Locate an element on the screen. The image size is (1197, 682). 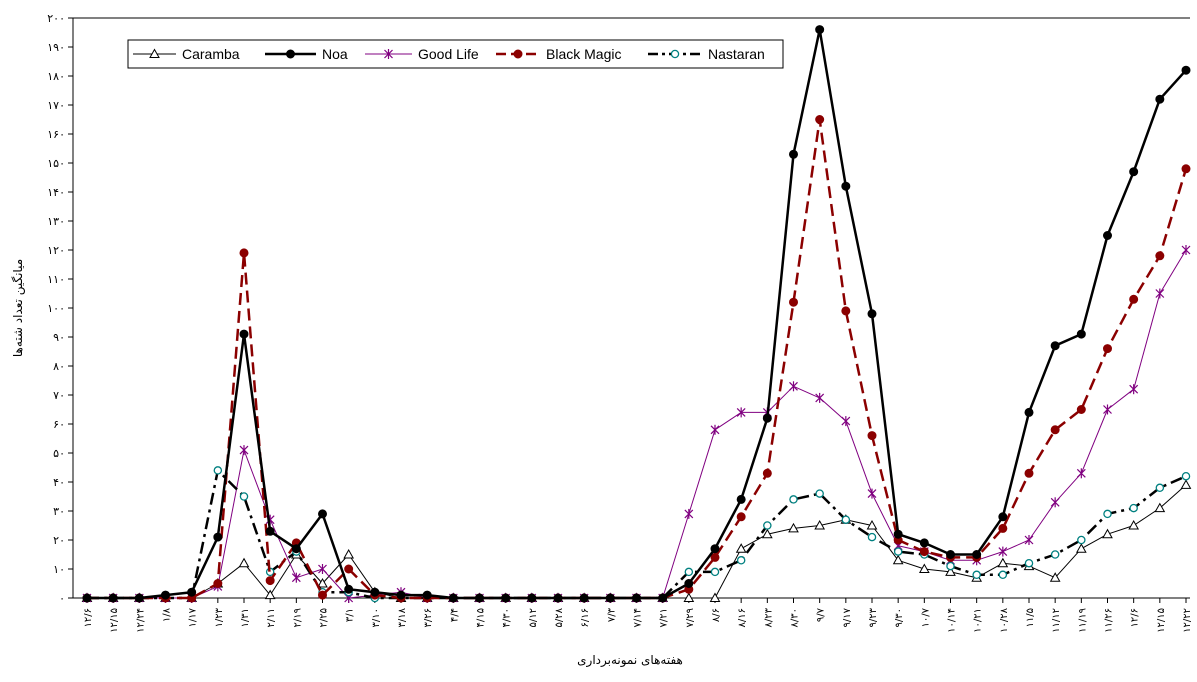
legend-marker-noa is located at coordinates (290, 54).